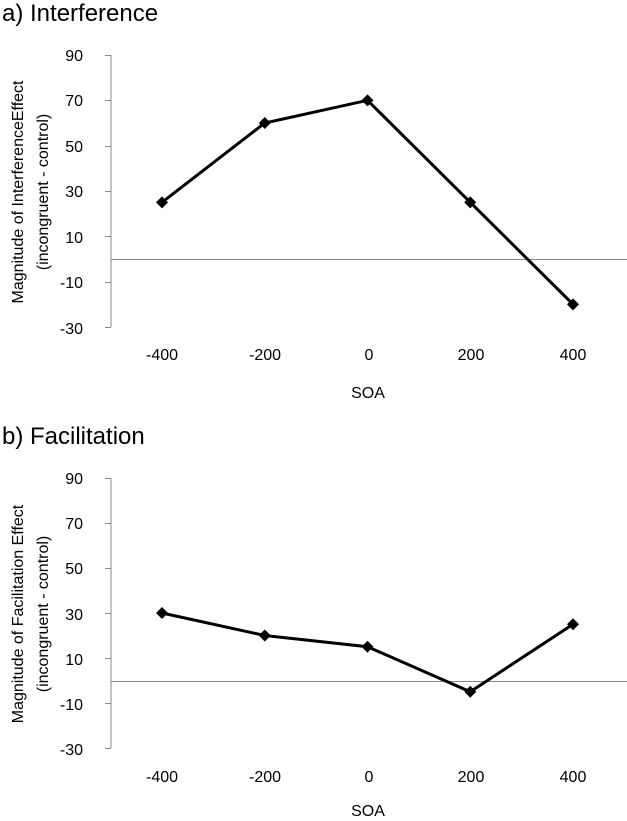 The height and width of the screenshot is (821, 627). I want to click on chart-title: a) Interference, so click(80, 13).